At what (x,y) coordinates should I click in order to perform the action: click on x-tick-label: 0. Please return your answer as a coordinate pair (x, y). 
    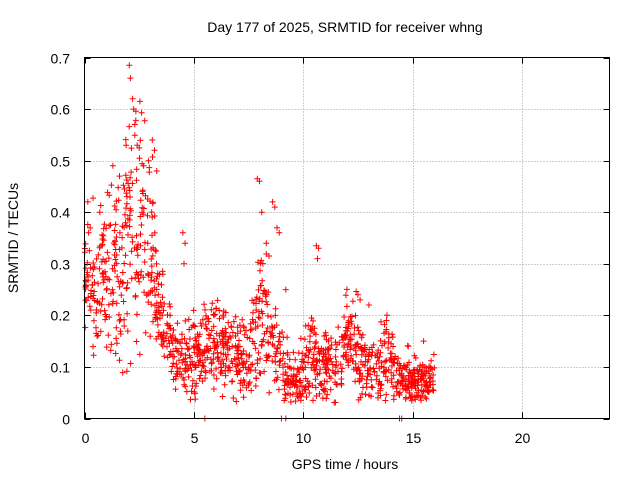
    Looking at the image, I should click on (86, 438).